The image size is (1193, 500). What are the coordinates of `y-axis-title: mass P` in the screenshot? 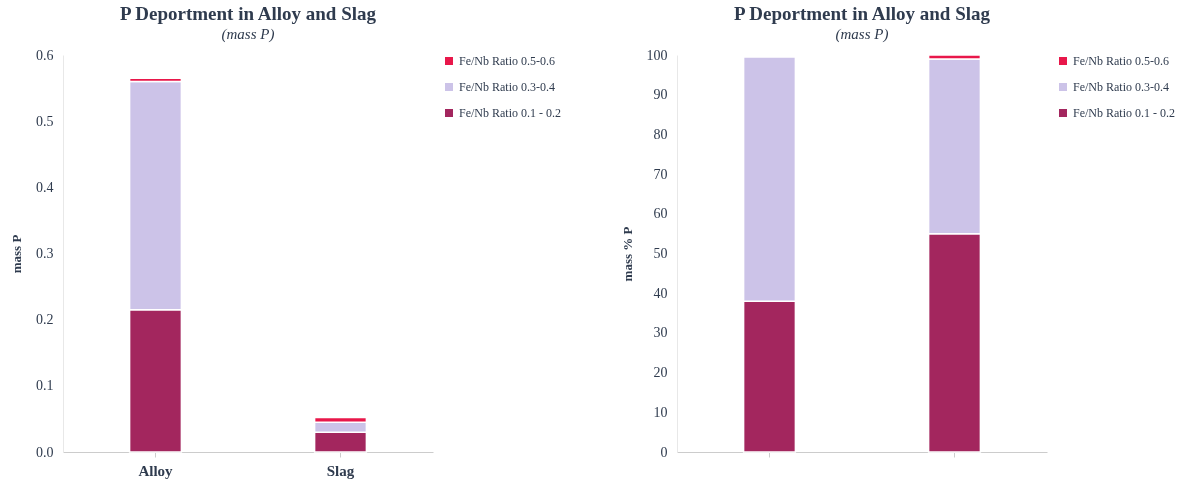 It's located at (16, 254).